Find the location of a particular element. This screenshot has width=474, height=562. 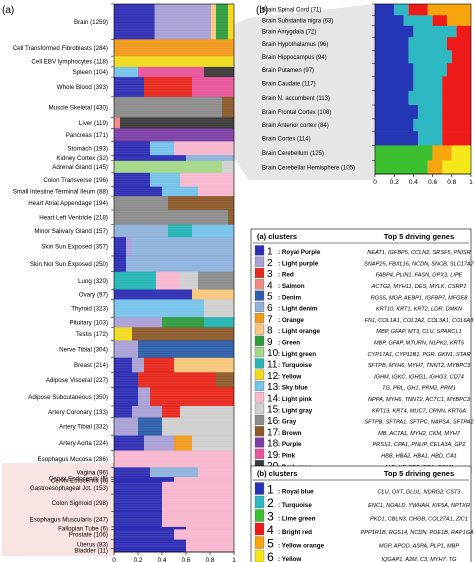

legend-a-genes-6: KRT10, KRT1, KRT2, LOR, DMKN is located at coordinates (419, 310).